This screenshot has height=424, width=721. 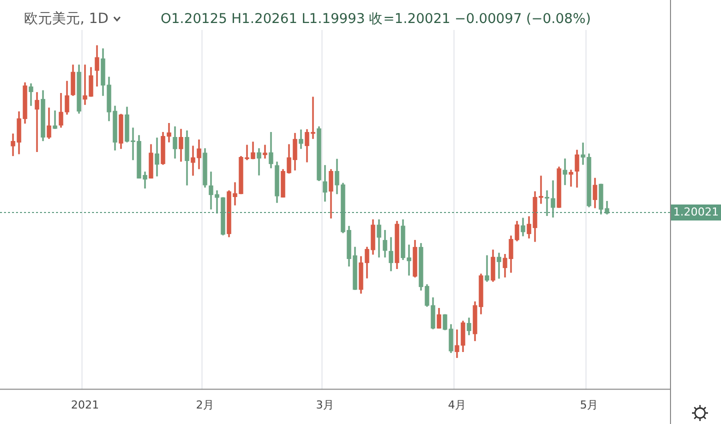 What do you see at coordinates (696, 211) in the screenshot?
I see `text: 1.20021` at bounding box center [696, 211].